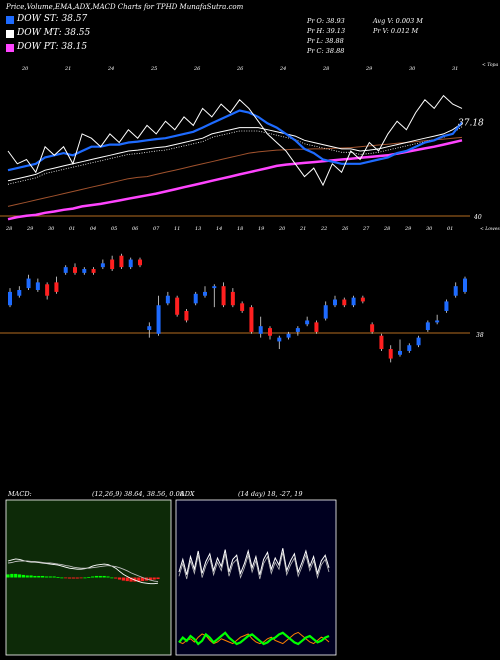 The image size is (500, 660). Describe the element at coordinates (455, 69) in the screenshot. I see `top-date-label: 31` at that location.